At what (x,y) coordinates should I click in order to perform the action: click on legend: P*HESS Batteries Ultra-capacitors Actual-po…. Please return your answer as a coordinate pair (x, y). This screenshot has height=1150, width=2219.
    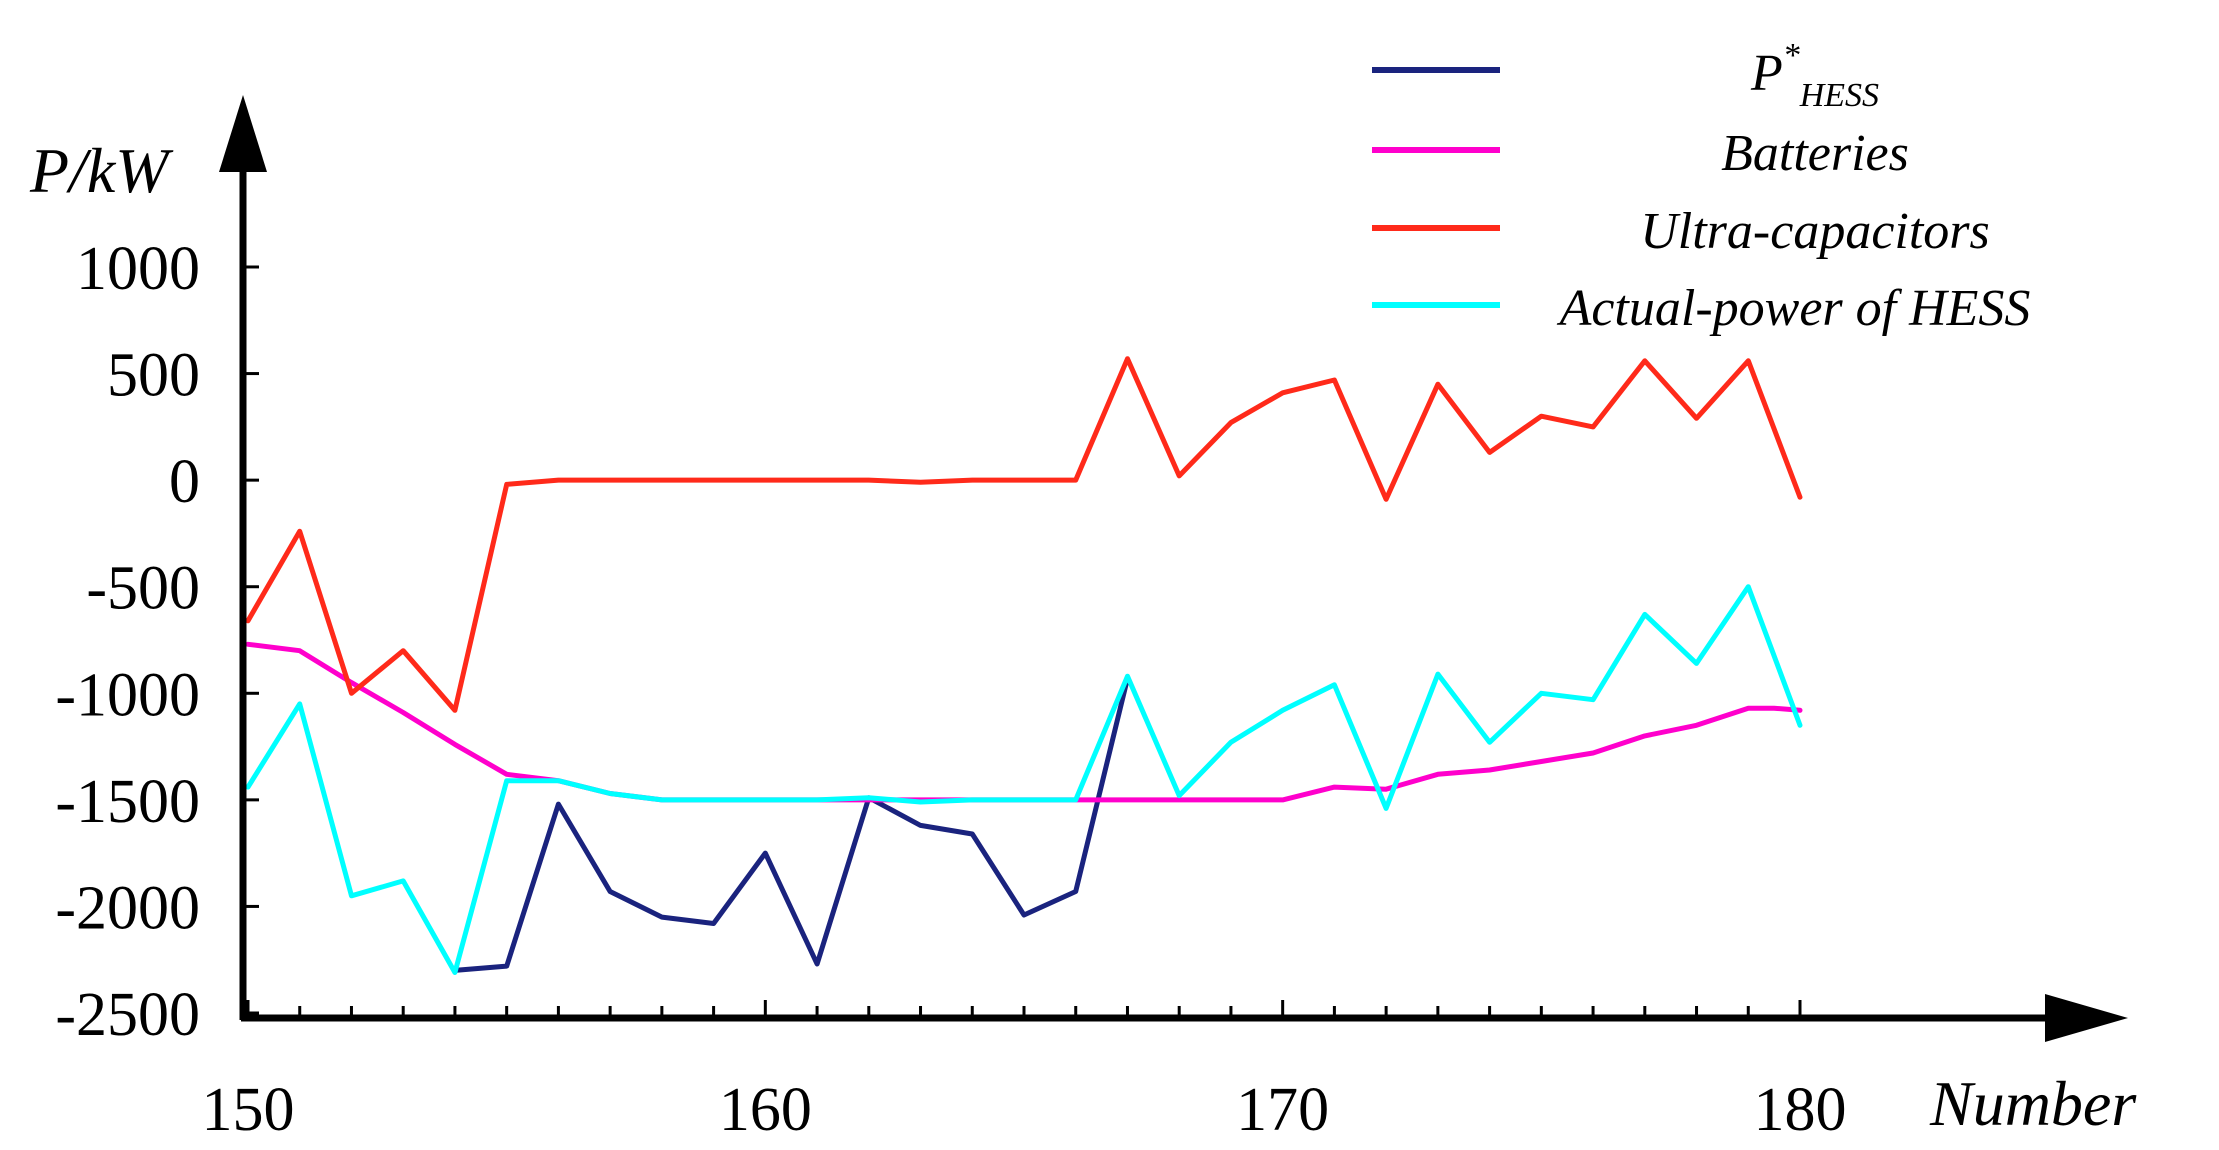
    Looking at the image, I should click on (1701, 187).